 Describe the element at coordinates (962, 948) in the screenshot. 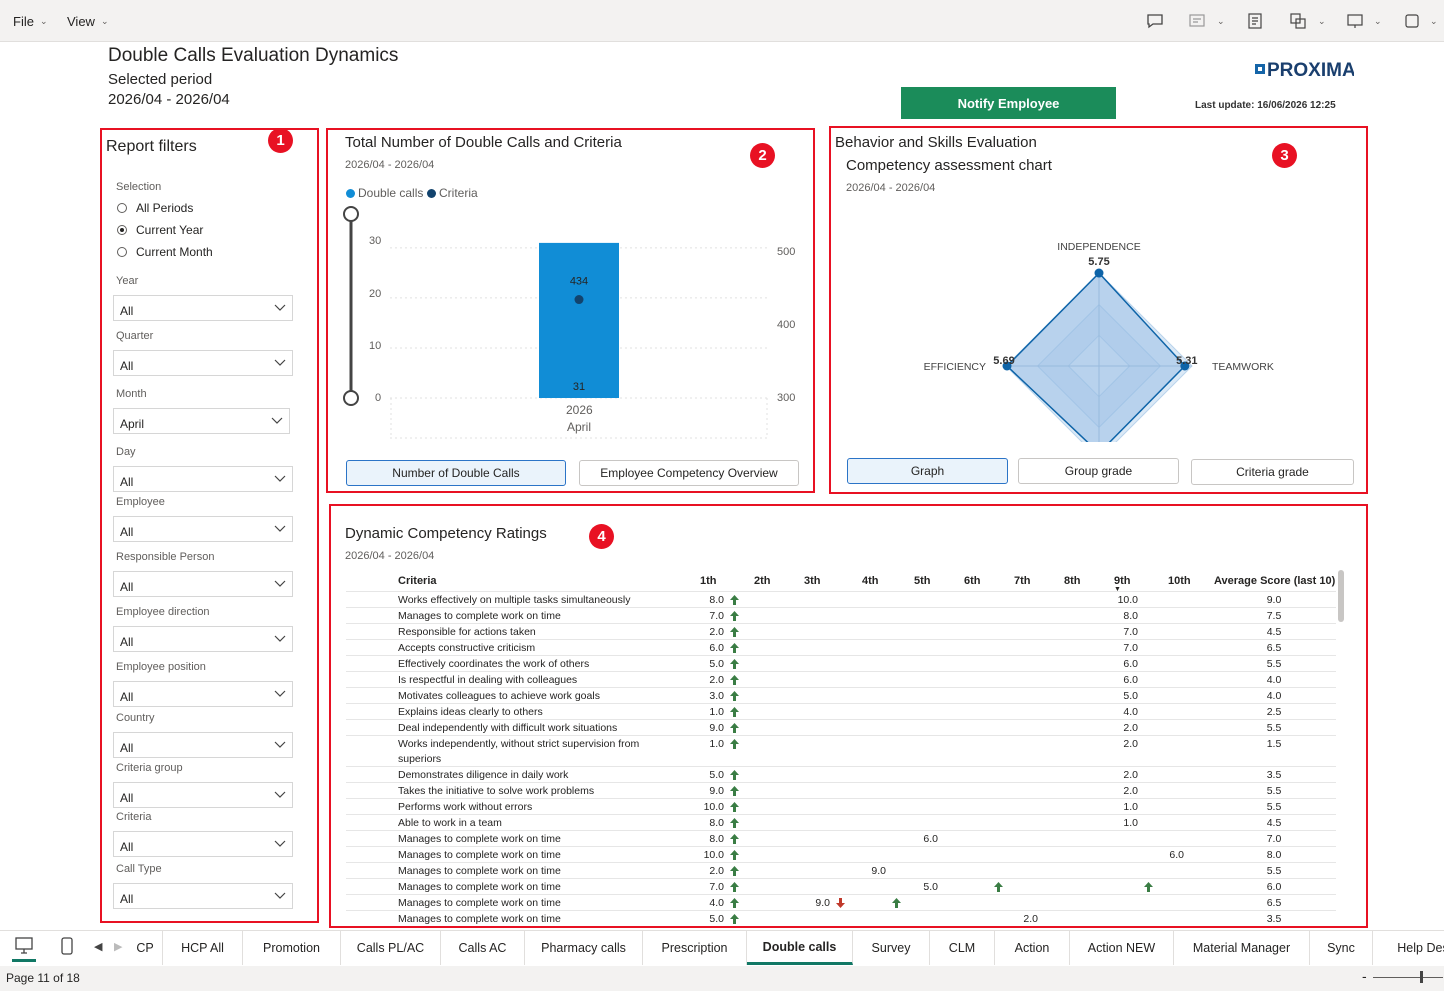

I see `page-tab: CLM` at that location.